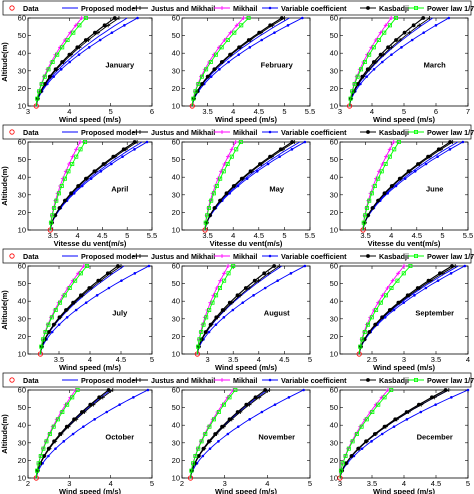  What do you see at coordinates (314, 256) in the screenshot?
I see `legend-entry: Variable coefficient` at bounding box center [314, 256].